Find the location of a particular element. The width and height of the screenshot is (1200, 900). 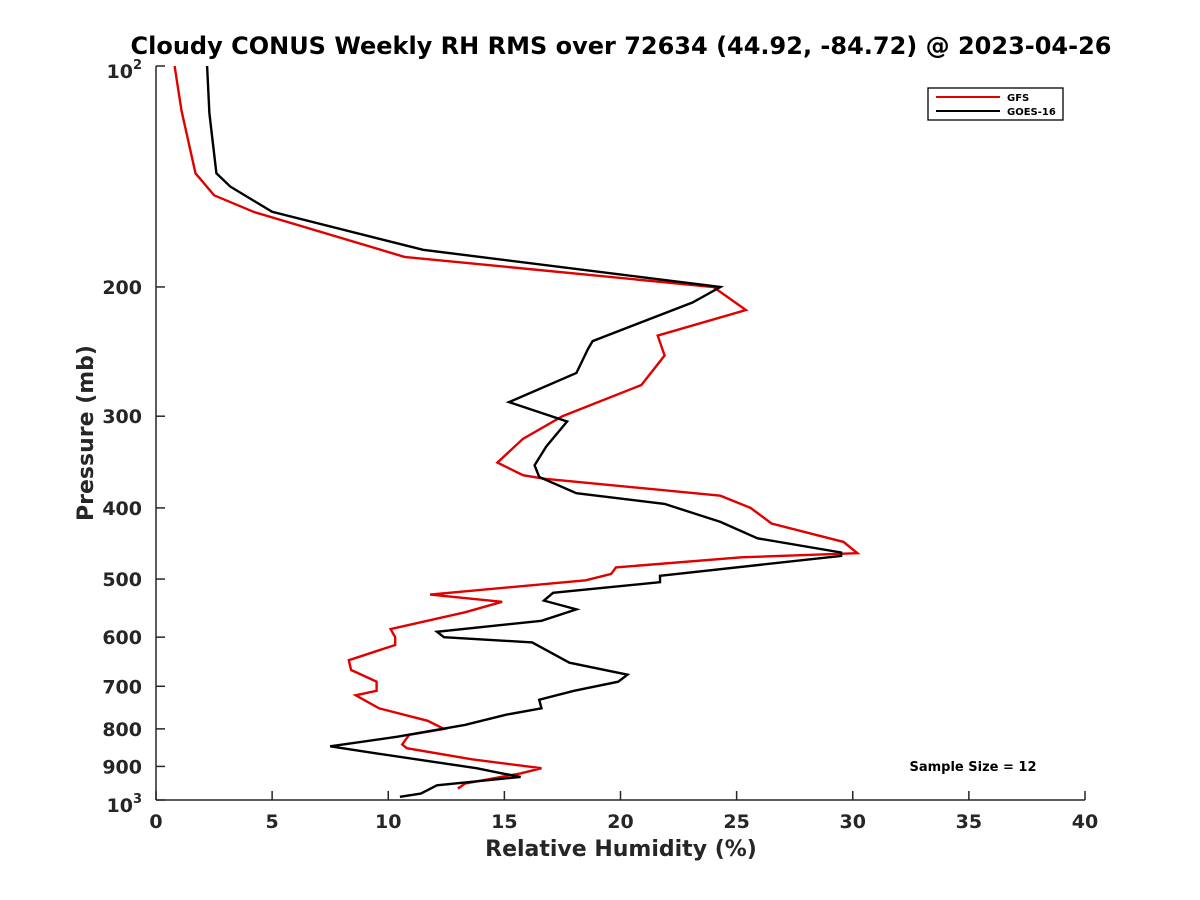

x-ticks: 0 5 10 15 20 25 30 35 40 is located at coordinates (623, 812).